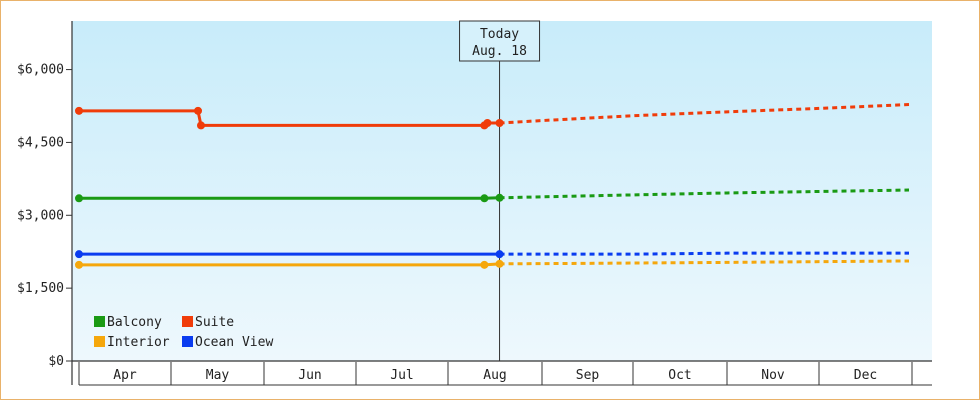 This screenshot has height=400, width=980. What do you see at coordinates (704, 262) in the screenshot?
I see `series-interior-forecast-line` at bounding box center [704, 262].